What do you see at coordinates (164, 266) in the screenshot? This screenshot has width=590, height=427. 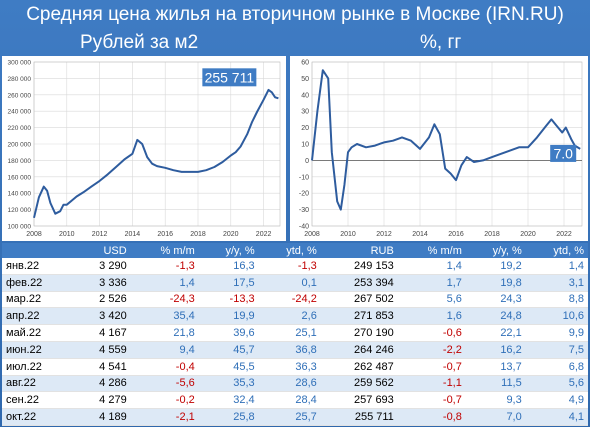 I see `value-cell: -1,3` at bounding box center [164, 266].